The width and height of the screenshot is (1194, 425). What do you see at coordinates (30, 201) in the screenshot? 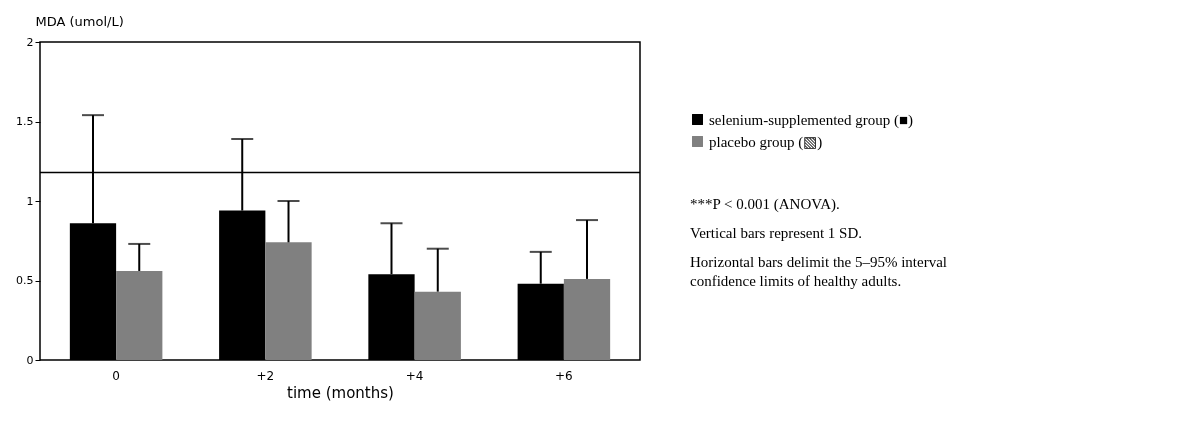
I see `y-tick-label: 1` at bounding box center [30, 201].